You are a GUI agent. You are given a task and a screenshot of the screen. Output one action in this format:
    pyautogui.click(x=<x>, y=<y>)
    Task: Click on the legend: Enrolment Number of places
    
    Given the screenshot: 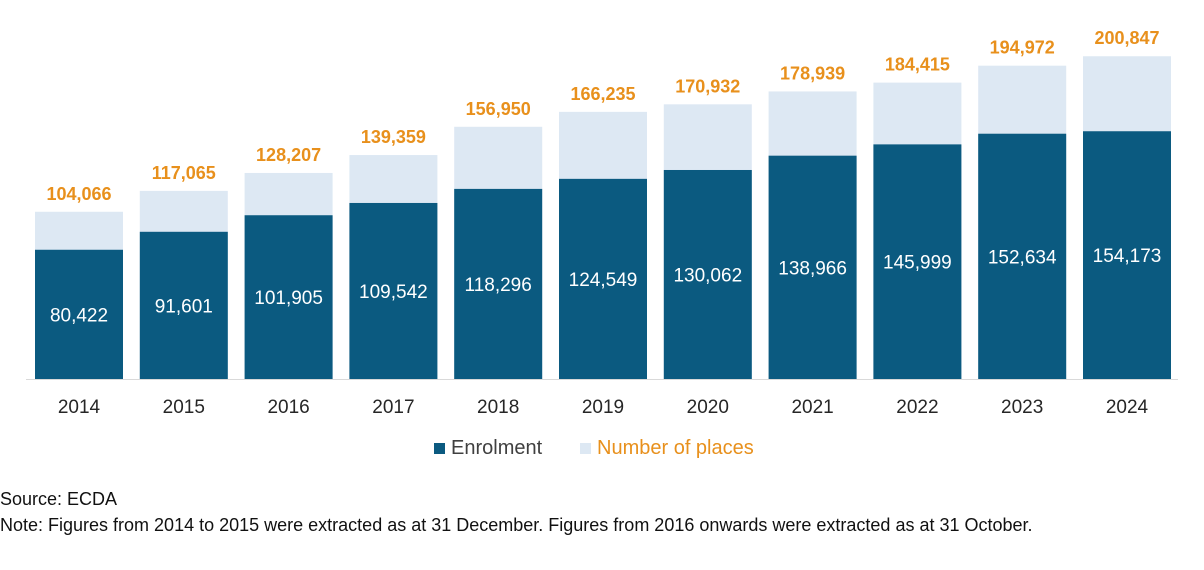 What is the action you would take?
    pyautogui.click(x=602, y=448)
    